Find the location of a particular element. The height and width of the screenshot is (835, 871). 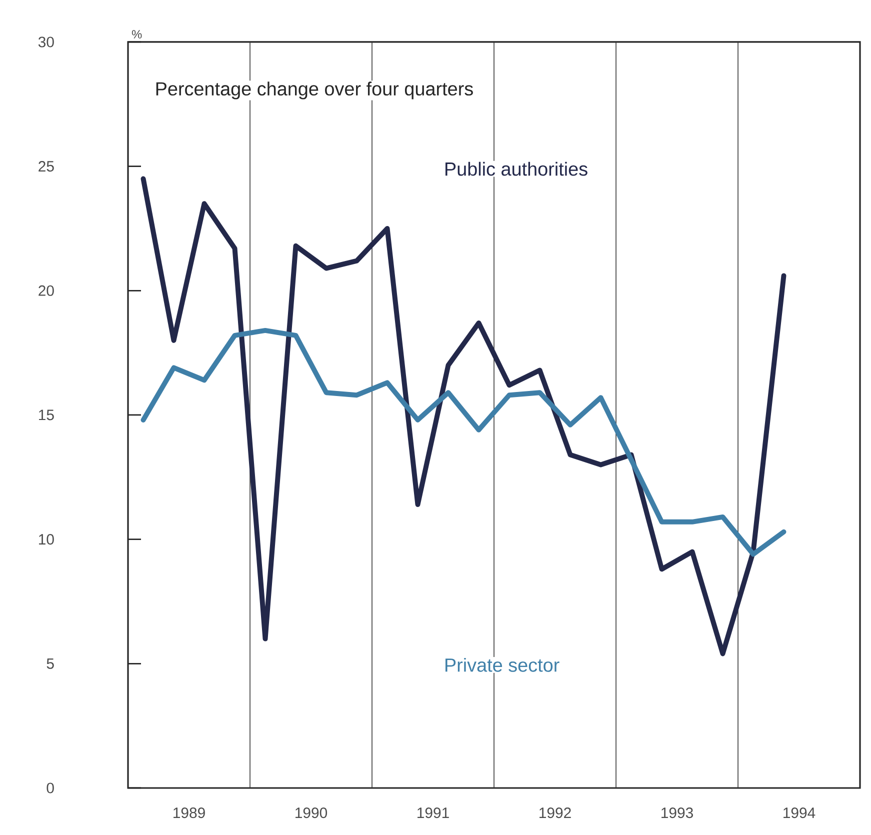

y-tick-label: 10 is located at coordinates (46, 539).